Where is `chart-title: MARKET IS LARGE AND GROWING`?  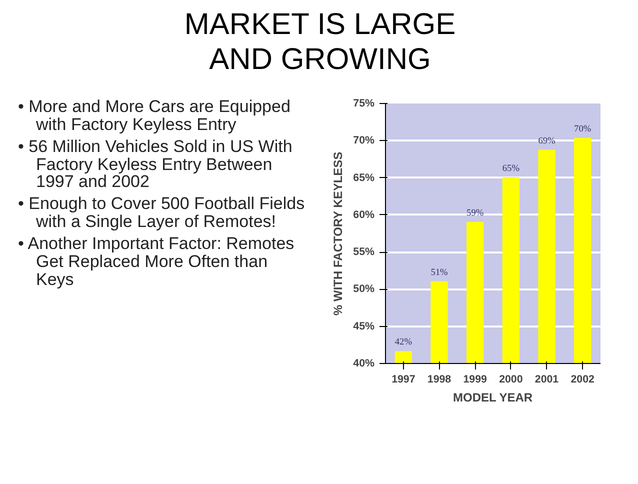 chart-title: MARKET IS LARGE AND GROWING is located at coordinates (320, 42).